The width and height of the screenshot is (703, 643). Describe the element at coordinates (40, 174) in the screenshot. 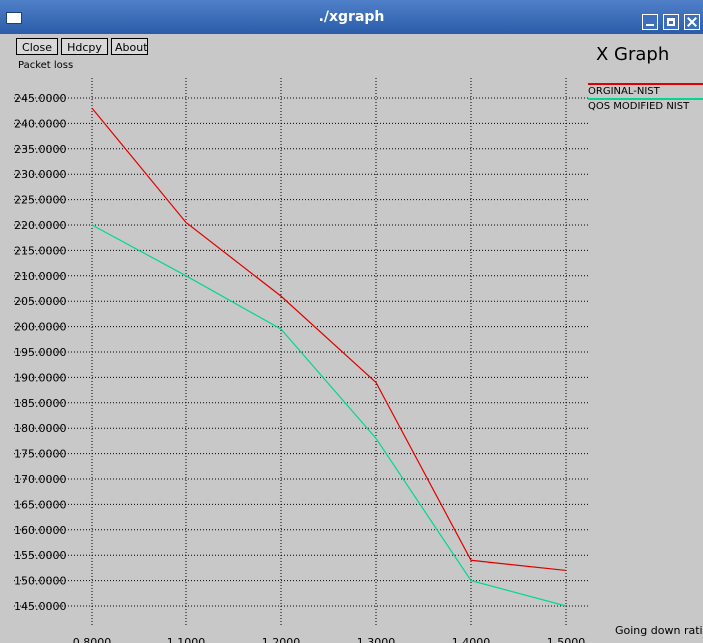

I see `y-tick-label: 230.0000` at that location.